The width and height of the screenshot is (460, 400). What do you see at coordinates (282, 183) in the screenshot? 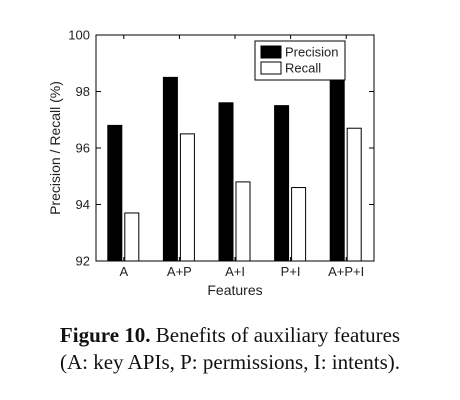
I see `bar-precision-p+i` at bounding box center [282, 183].